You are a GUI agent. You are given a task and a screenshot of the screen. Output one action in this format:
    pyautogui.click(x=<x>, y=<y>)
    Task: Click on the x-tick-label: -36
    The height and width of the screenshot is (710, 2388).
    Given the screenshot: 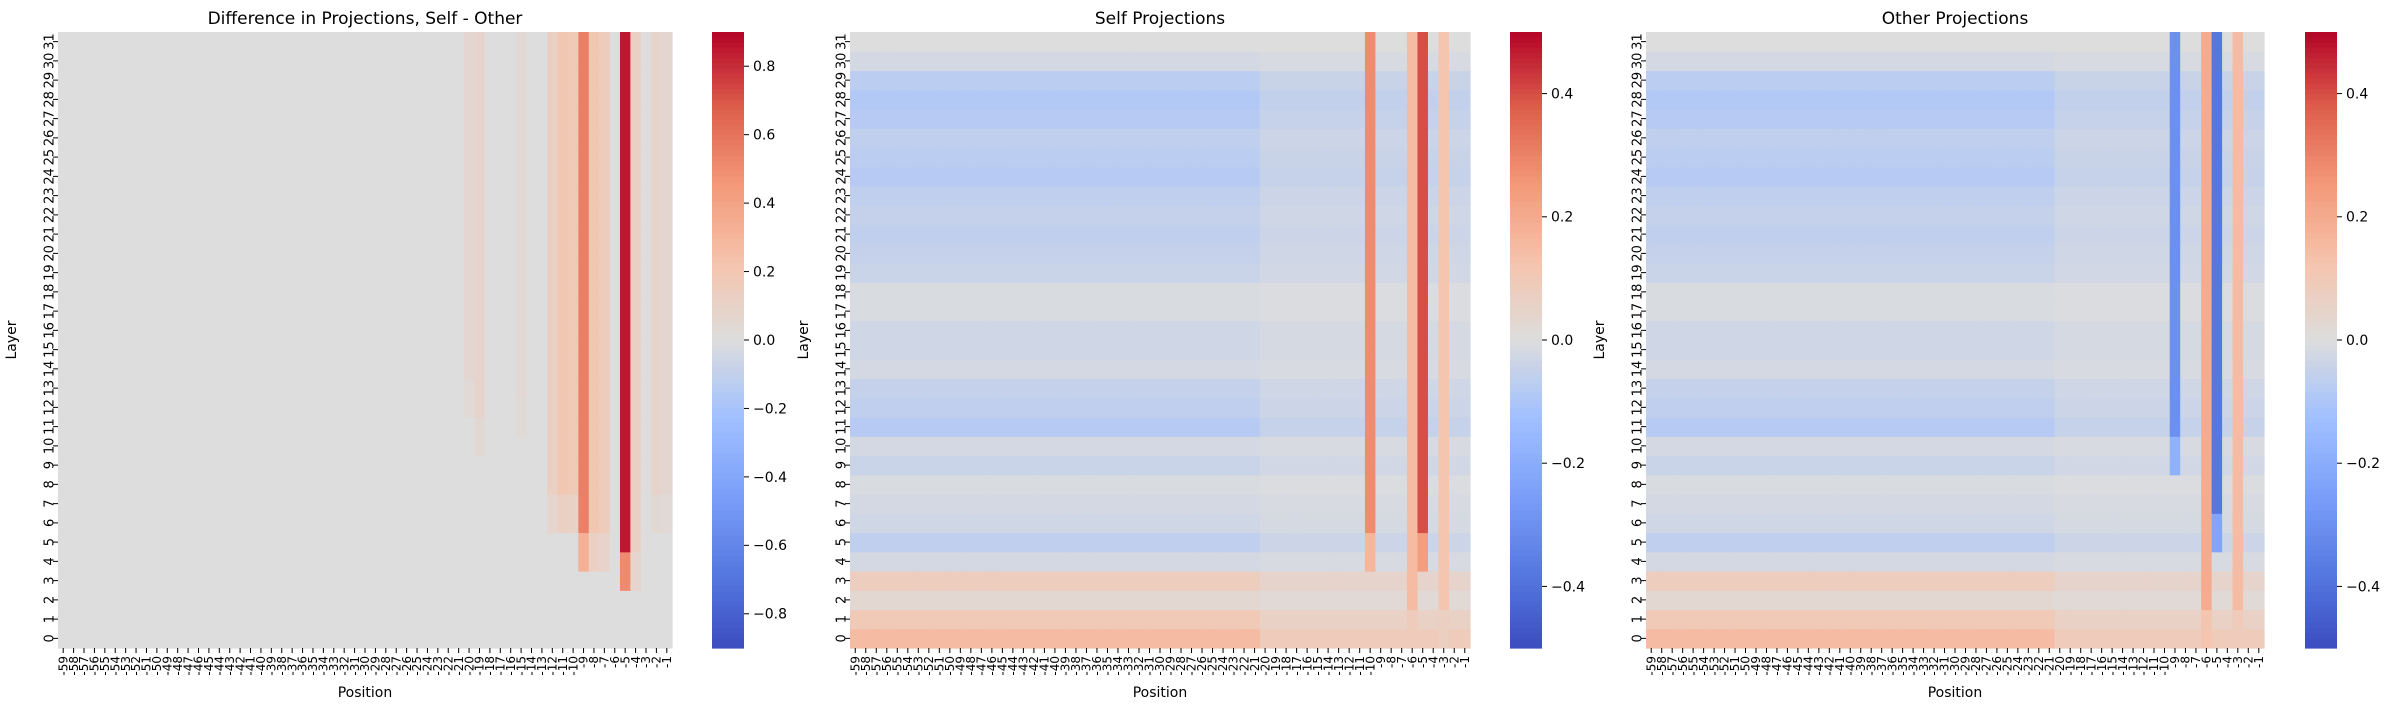 What is the action you would take?
    pyautogui.click(x=303, y=666)
    